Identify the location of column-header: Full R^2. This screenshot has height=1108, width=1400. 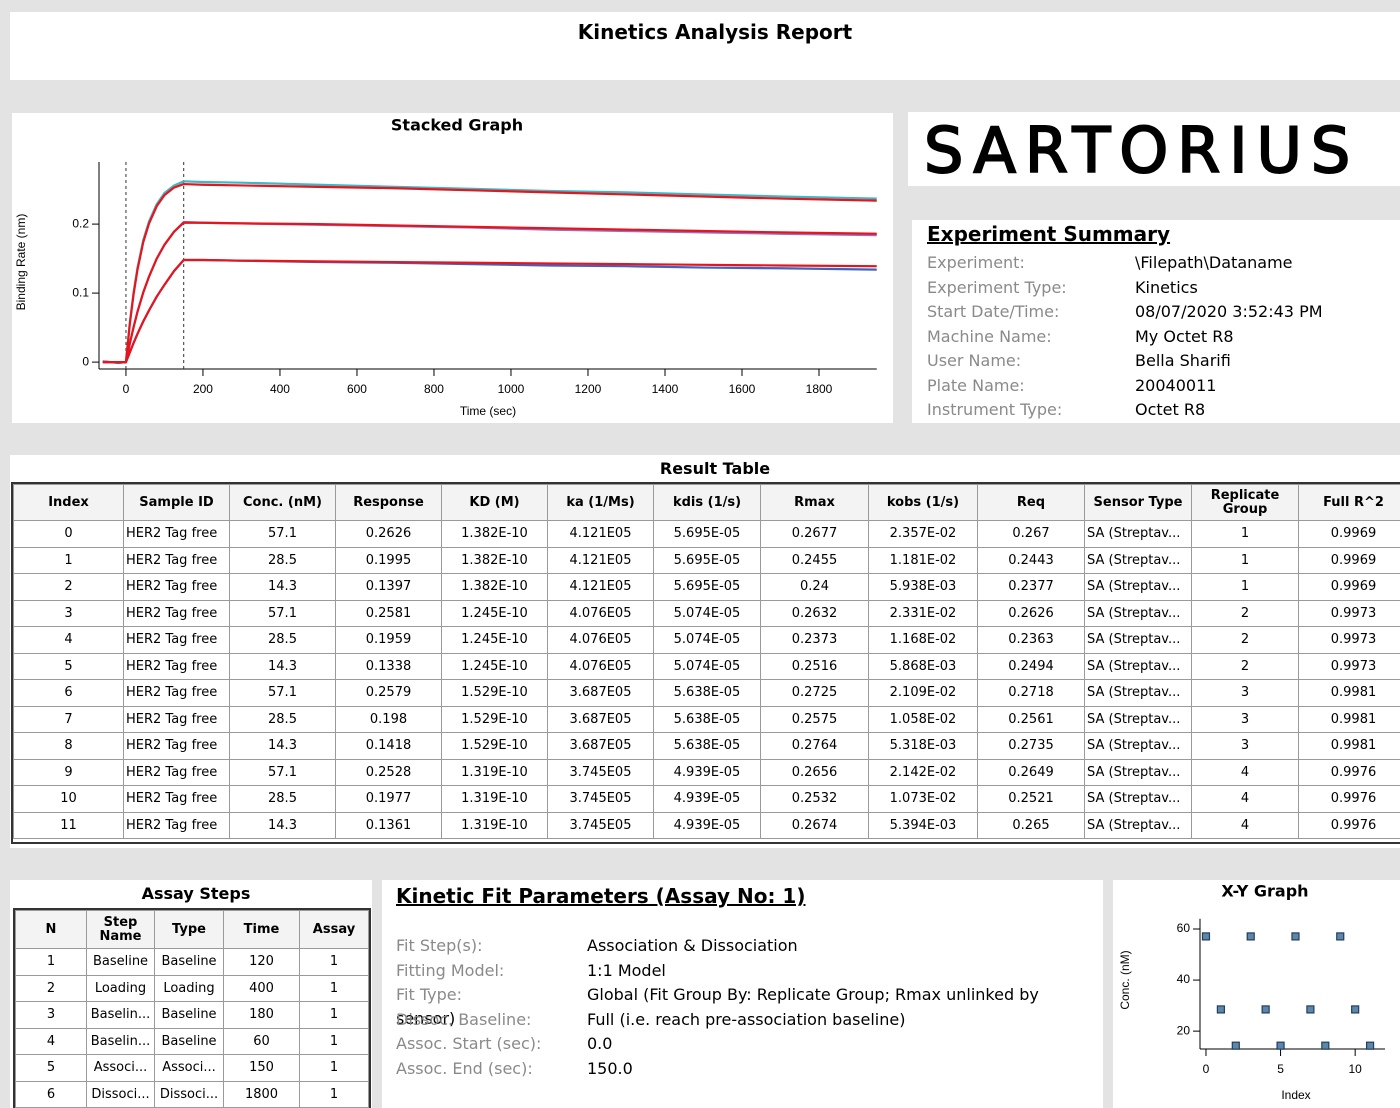
(1349, 502).